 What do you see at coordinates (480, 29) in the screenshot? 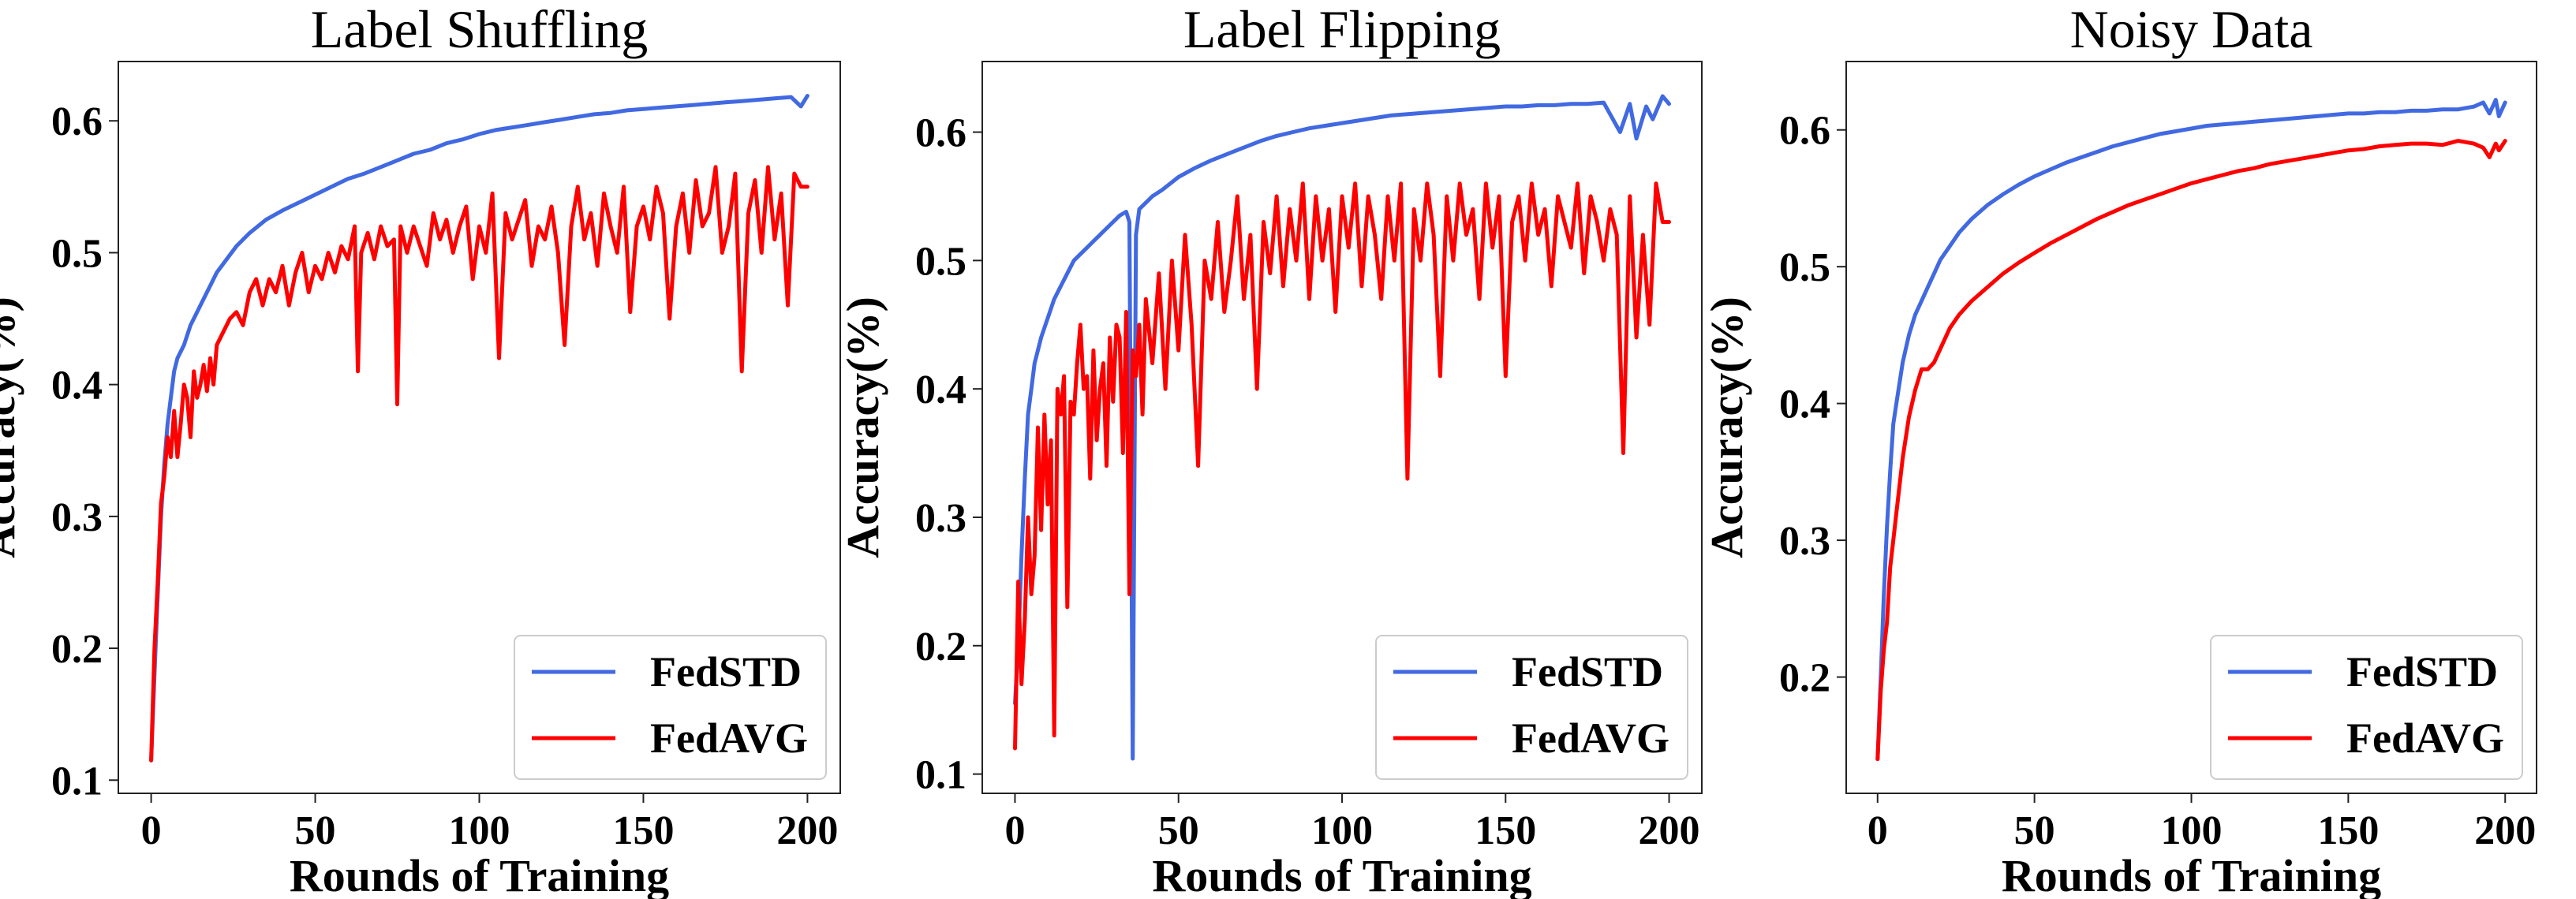
I see `chart-title: Label Shuffling` at bounding box center [480, 29].